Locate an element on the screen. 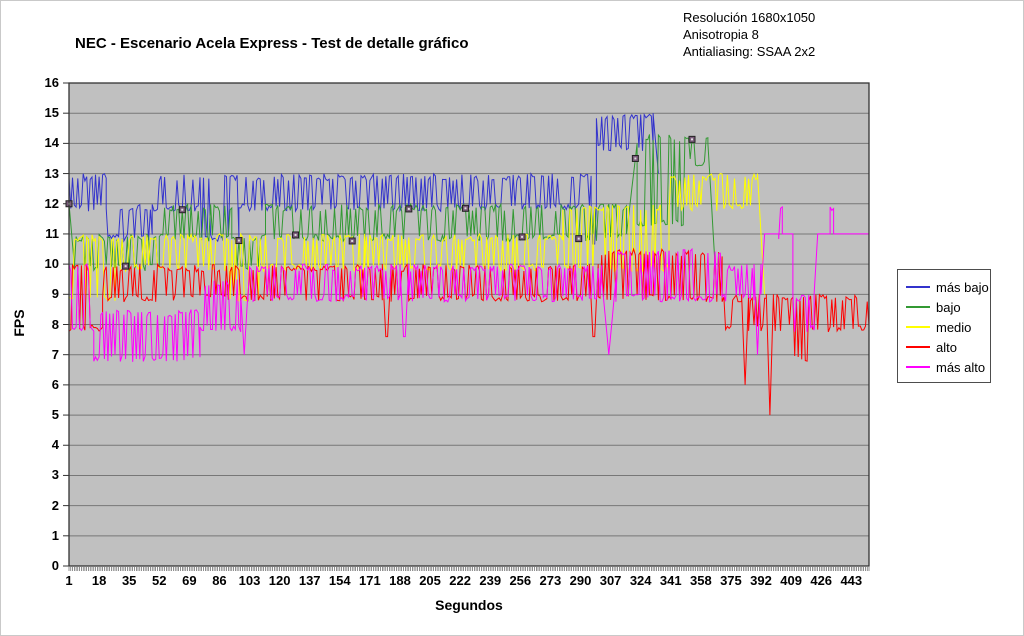  x-tick-label: 222 is located at coordinates (460, 580).